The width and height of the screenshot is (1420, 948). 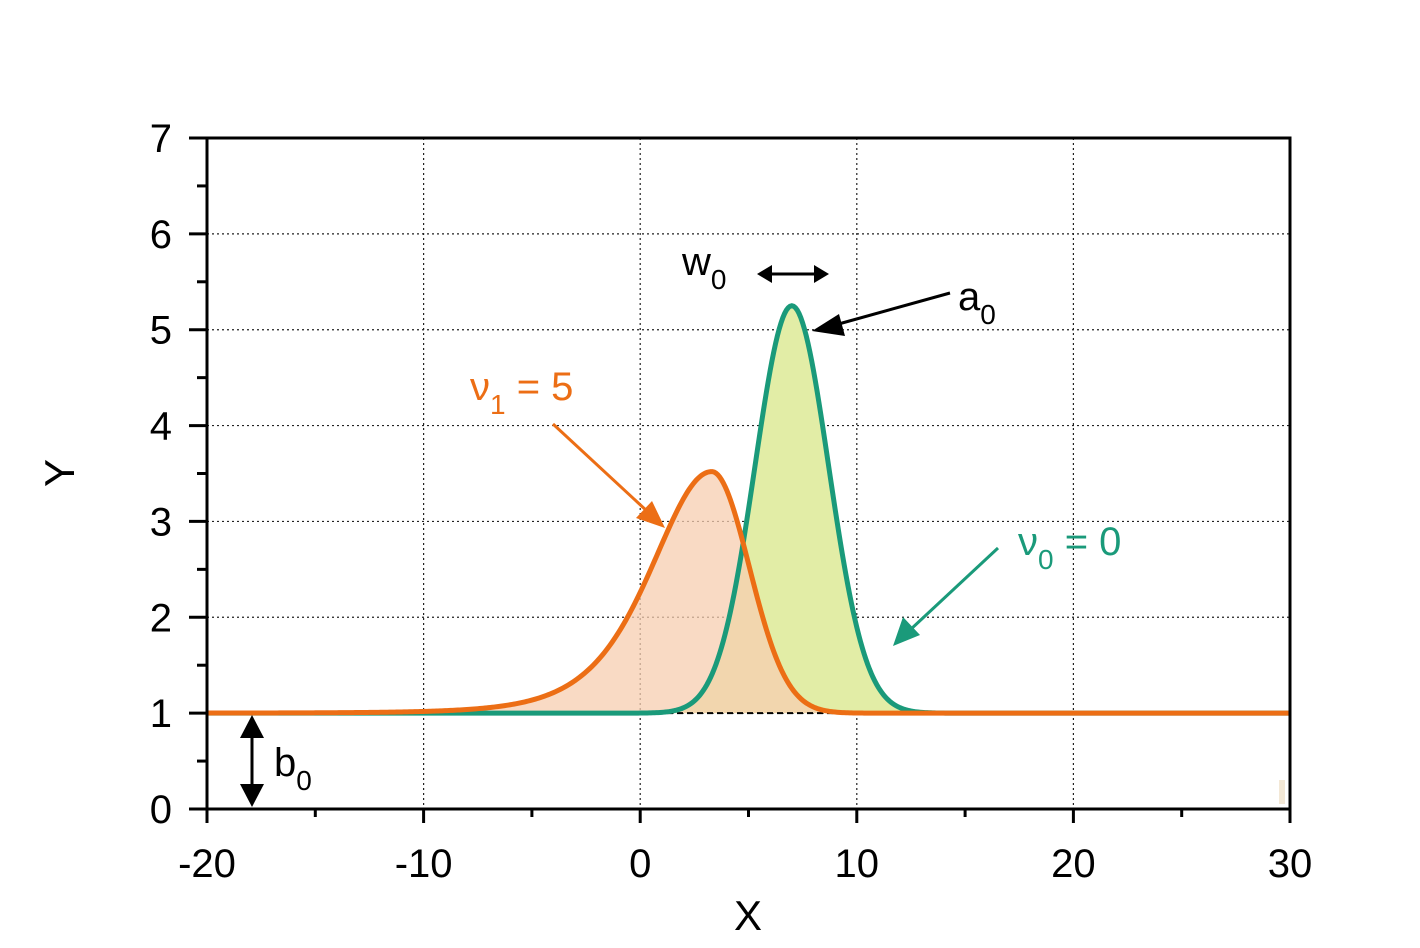 What do you see at coordinates (755, 267) in the screenshot?
I see `w0-annotation: w0` at bounding box center [755, 267].